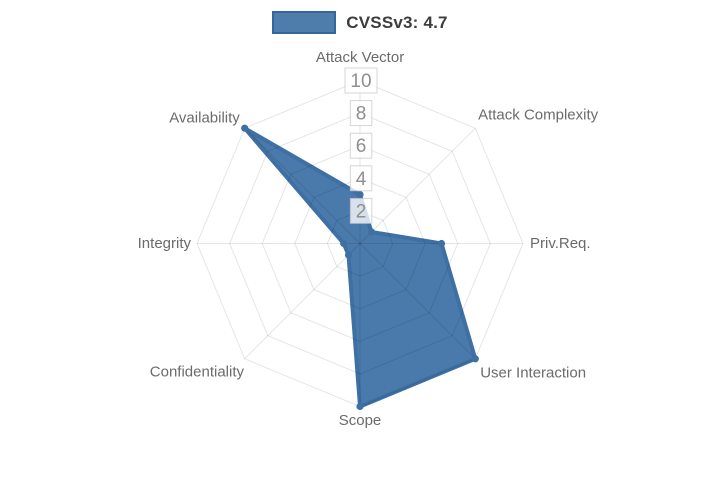 This screenshot has width=720, height=504. I want to click on tick-label: 8, so click(361, 114).